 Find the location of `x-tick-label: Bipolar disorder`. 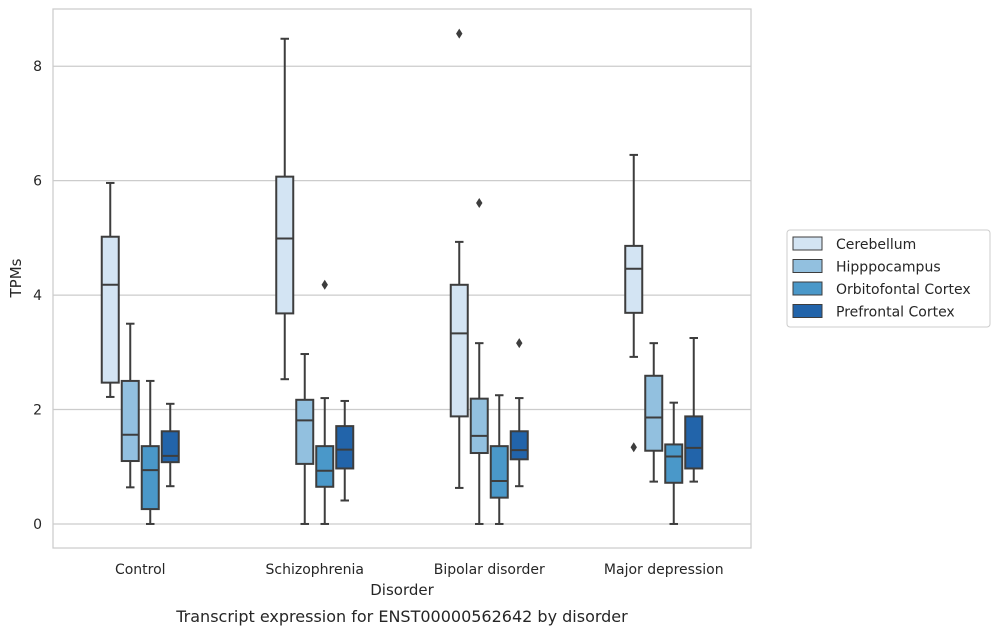

x-tick-label: Bipolar disorder is located at coordinates (489, 570).